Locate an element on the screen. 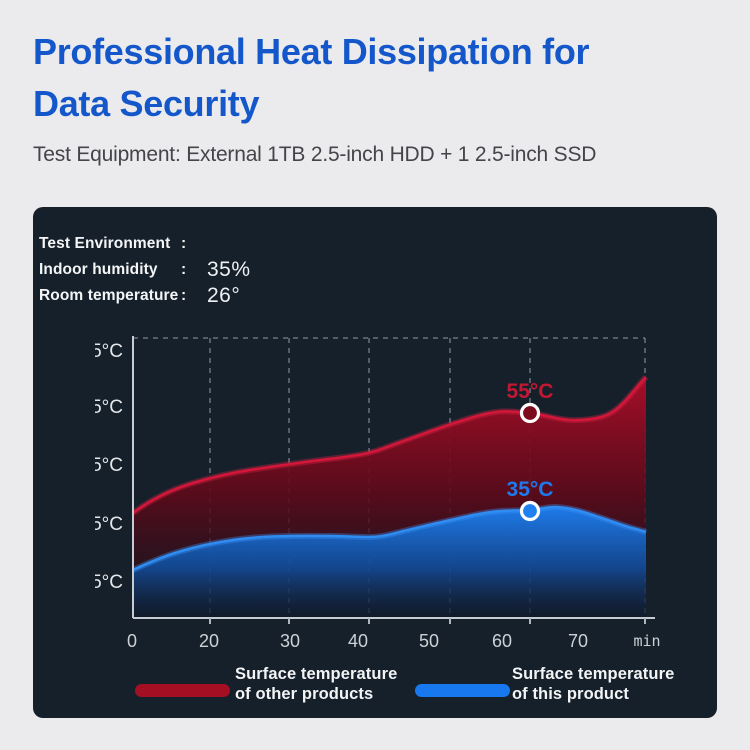  x-tick-70: 70 is located at coordinates (578, 641).